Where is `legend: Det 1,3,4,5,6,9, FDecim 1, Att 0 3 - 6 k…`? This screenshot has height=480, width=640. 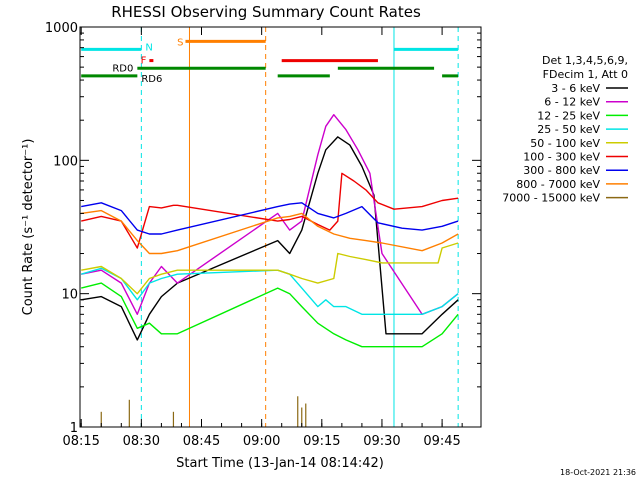
legend: Det 1,3,4,5,6,9, FDecim 1, Att 0 3 - 6 k… is located at coordinates (565, 129).